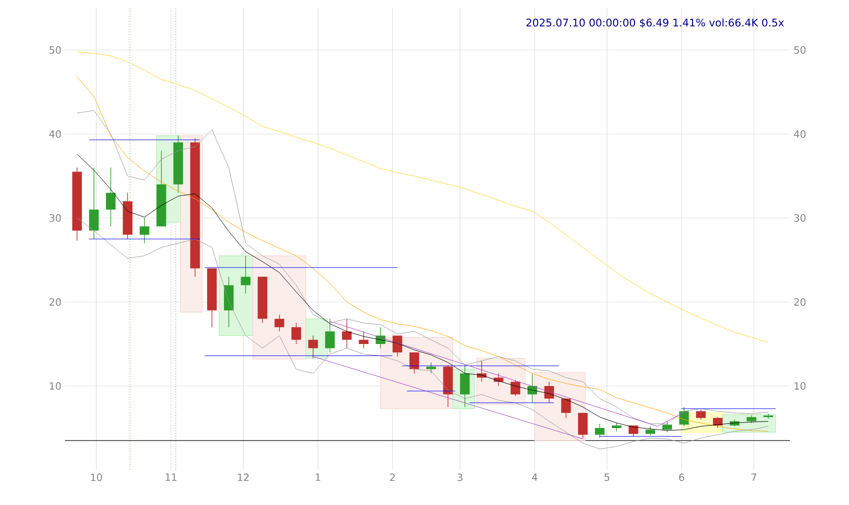  Describe the element at coordinates (800, 134) in the screenshot. I see `y2-tick-label: 40` at that location.